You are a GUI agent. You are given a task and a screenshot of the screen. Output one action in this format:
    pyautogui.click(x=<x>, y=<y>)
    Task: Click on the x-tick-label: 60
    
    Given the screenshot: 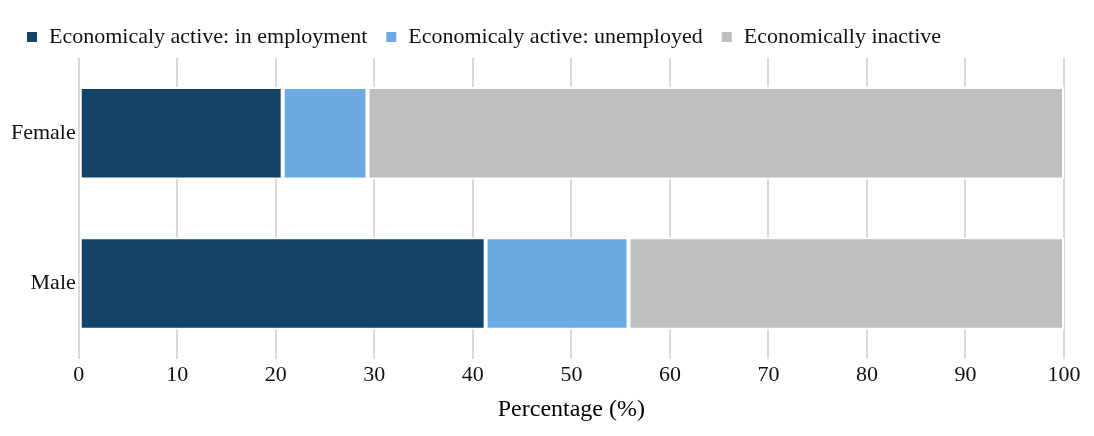 What is the action you would take?
    pyautogui.click(x=669, y=373)
    